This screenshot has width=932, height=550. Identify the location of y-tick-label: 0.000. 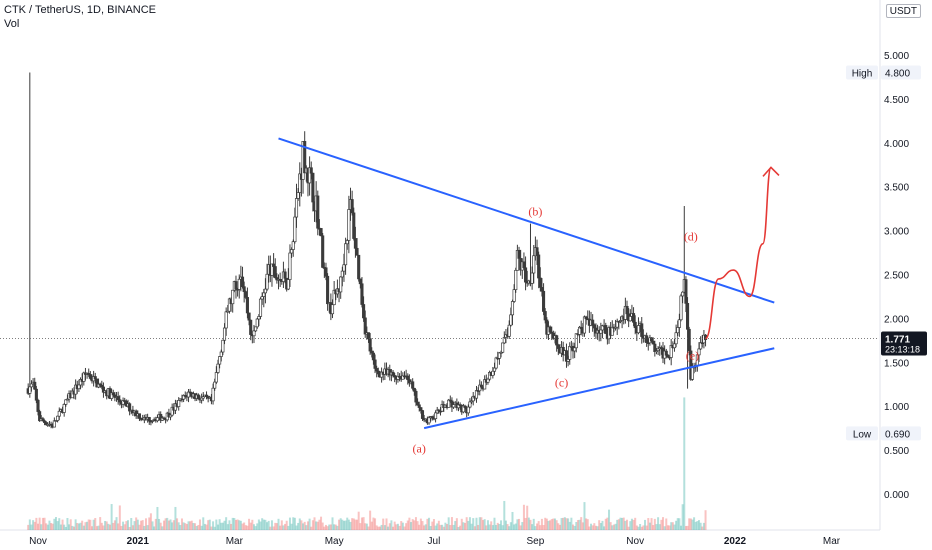
(896, 495).